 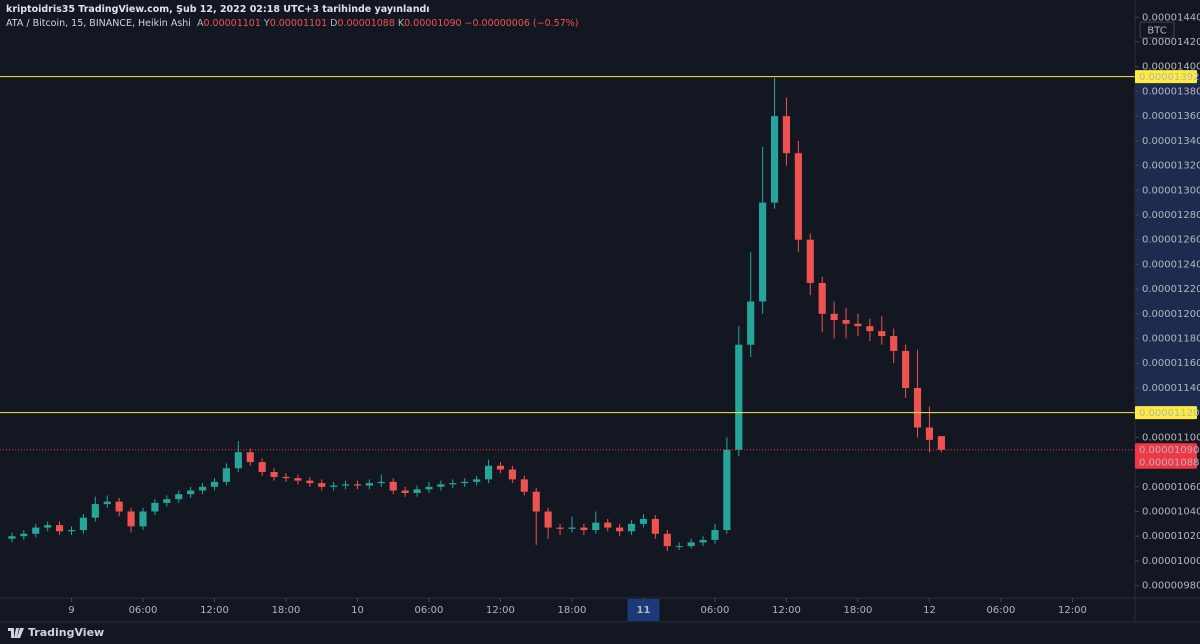 I want to click on y-tick-label: 0.00000980, so click(x=1171, y=586).